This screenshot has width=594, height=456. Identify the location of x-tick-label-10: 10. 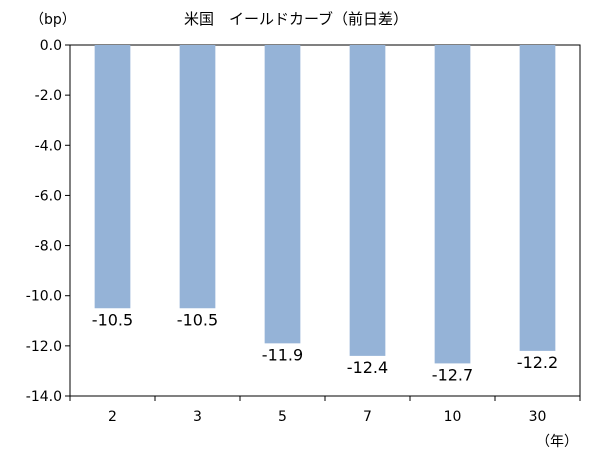
(453, 417).